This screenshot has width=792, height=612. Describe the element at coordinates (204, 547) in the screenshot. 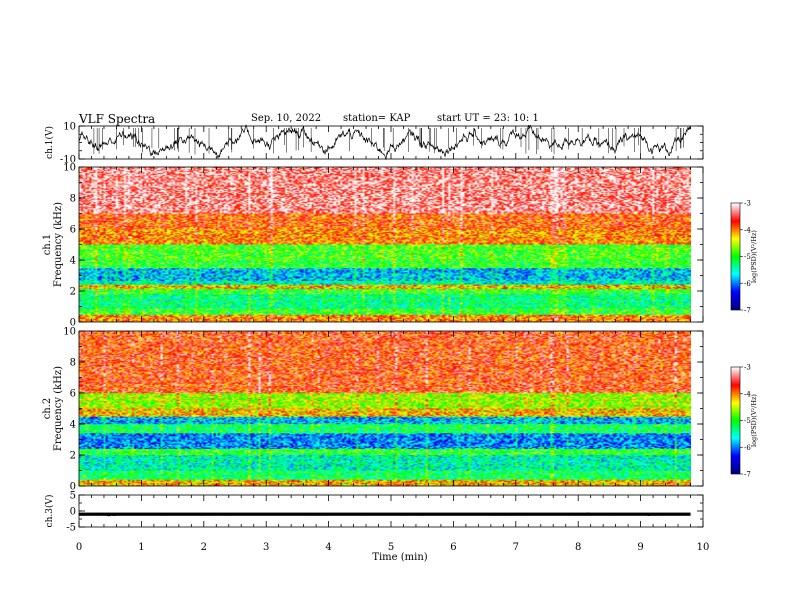

I see `xtick-label: 2` at that location.